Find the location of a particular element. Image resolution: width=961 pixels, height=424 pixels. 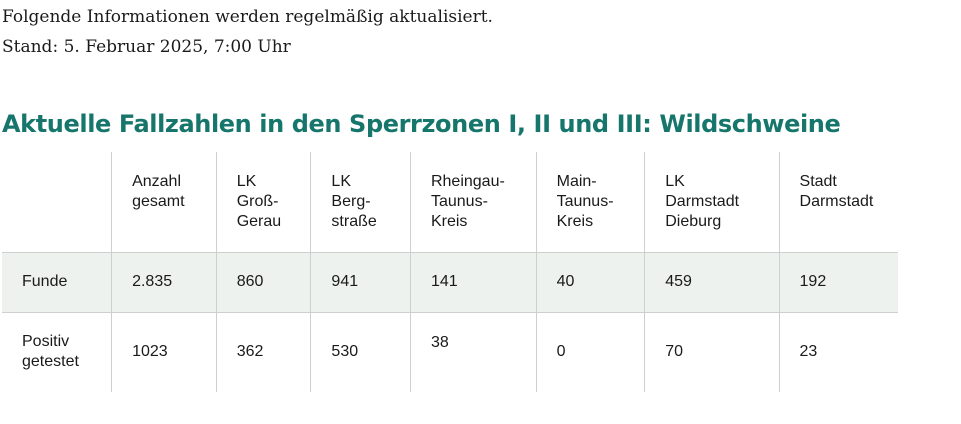

table-cell: 70 is located at coordinates (712, 352).